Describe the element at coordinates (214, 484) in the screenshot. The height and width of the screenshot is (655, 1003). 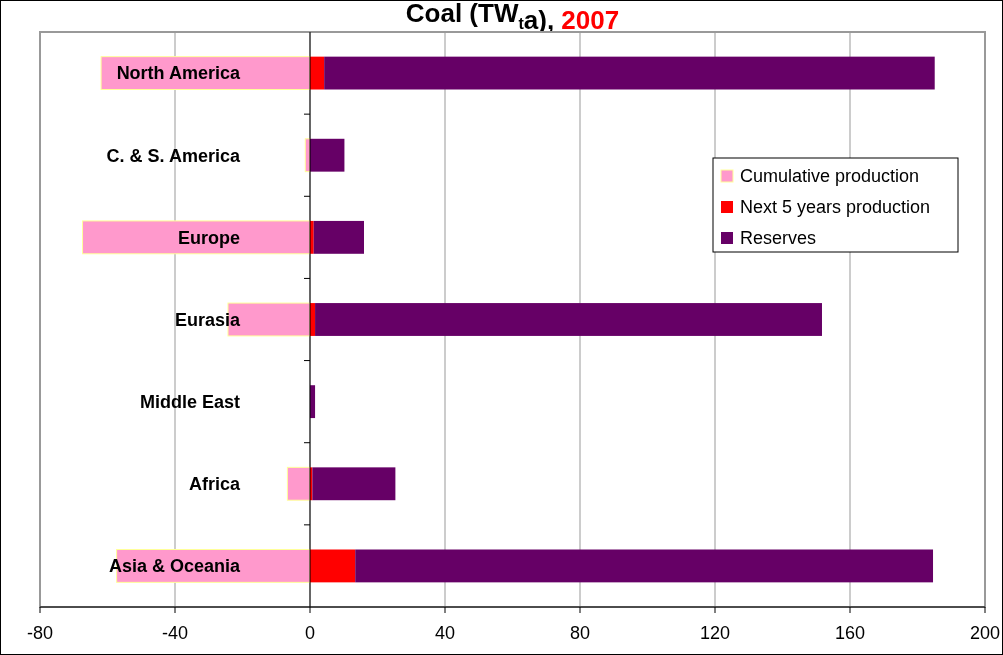
I see `y-tick-label: Africa` at that location.